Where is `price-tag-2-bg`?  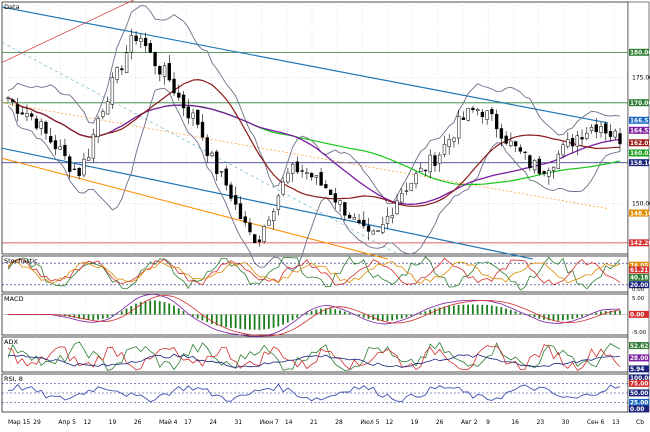 price-tag-2-bg is located at coordinates (639, 120).